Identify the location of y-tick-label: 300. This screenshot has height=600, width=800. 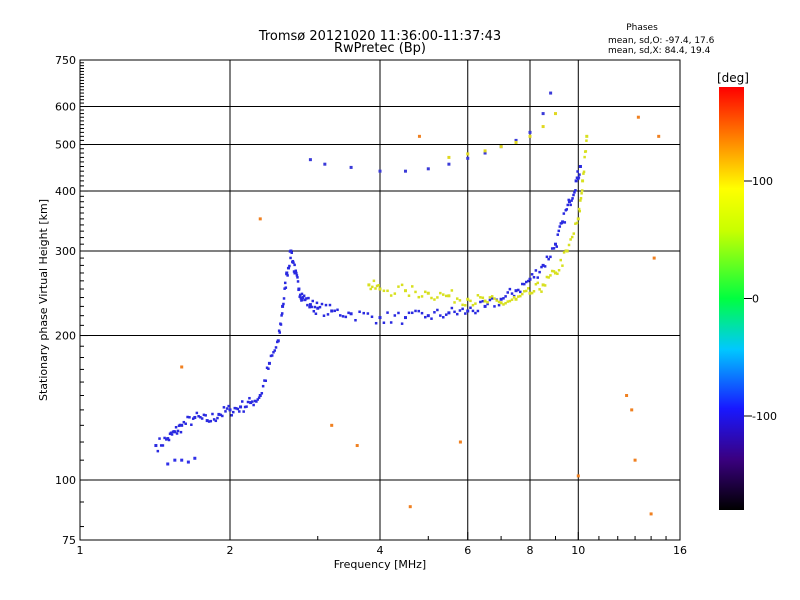
(65, 251).